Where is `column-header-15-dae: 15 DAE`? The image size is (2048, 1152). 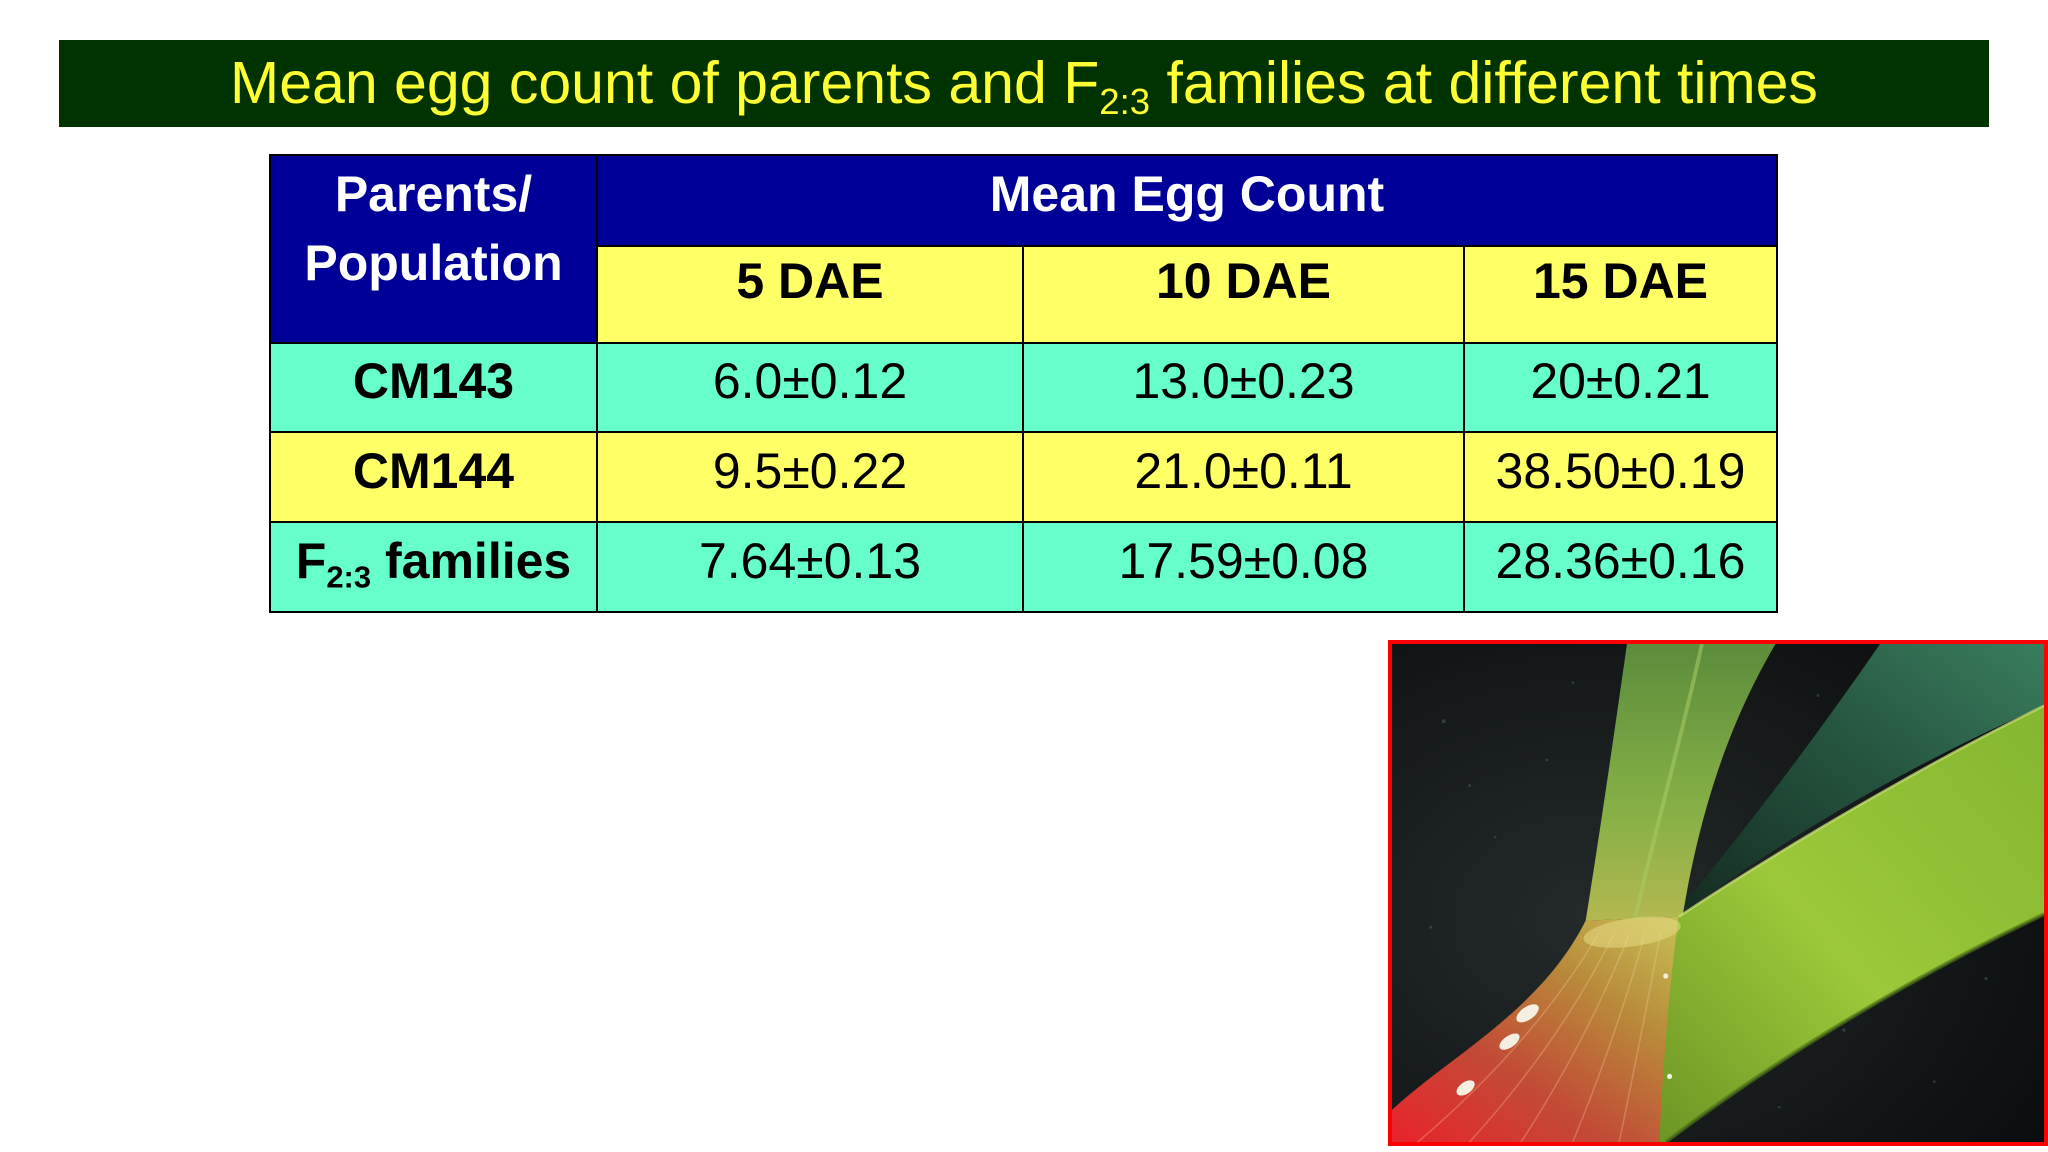
column-header-15-dae: 15 DAE is located at coordinates (1620, 294).